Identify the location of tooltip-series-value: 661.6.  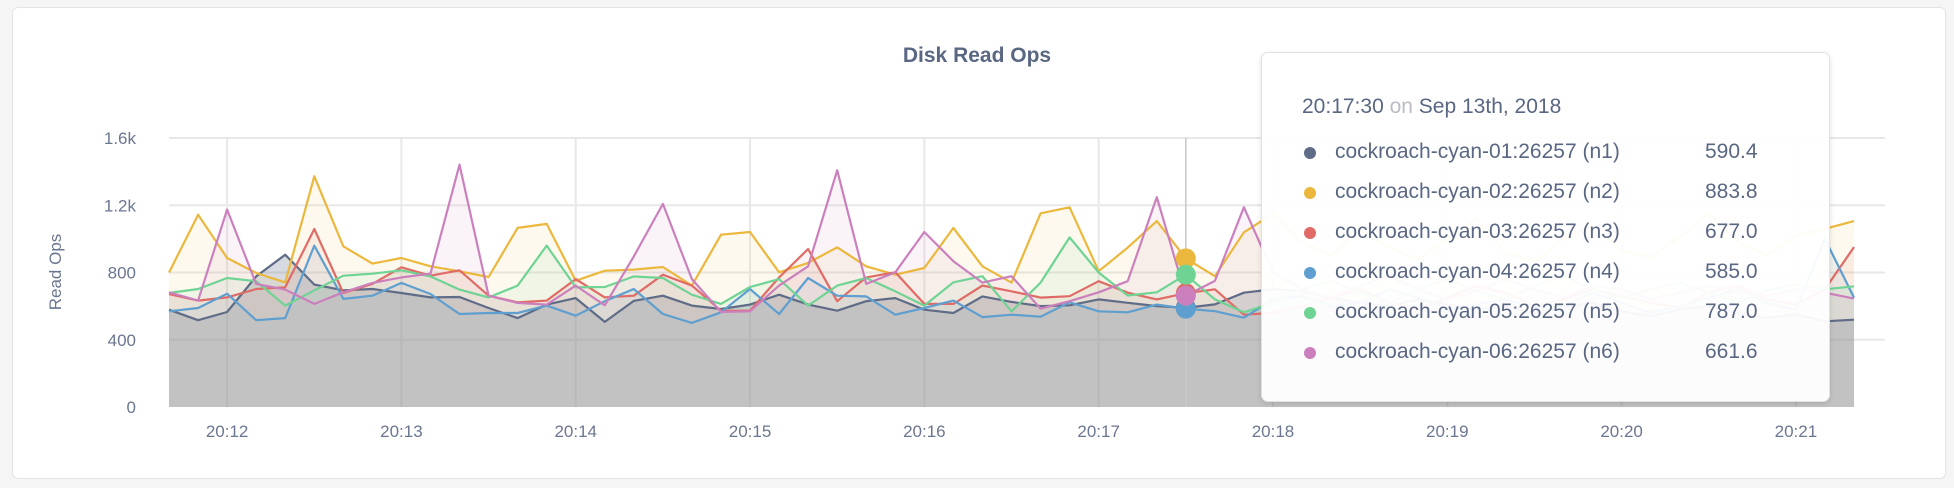
(1731, 351).